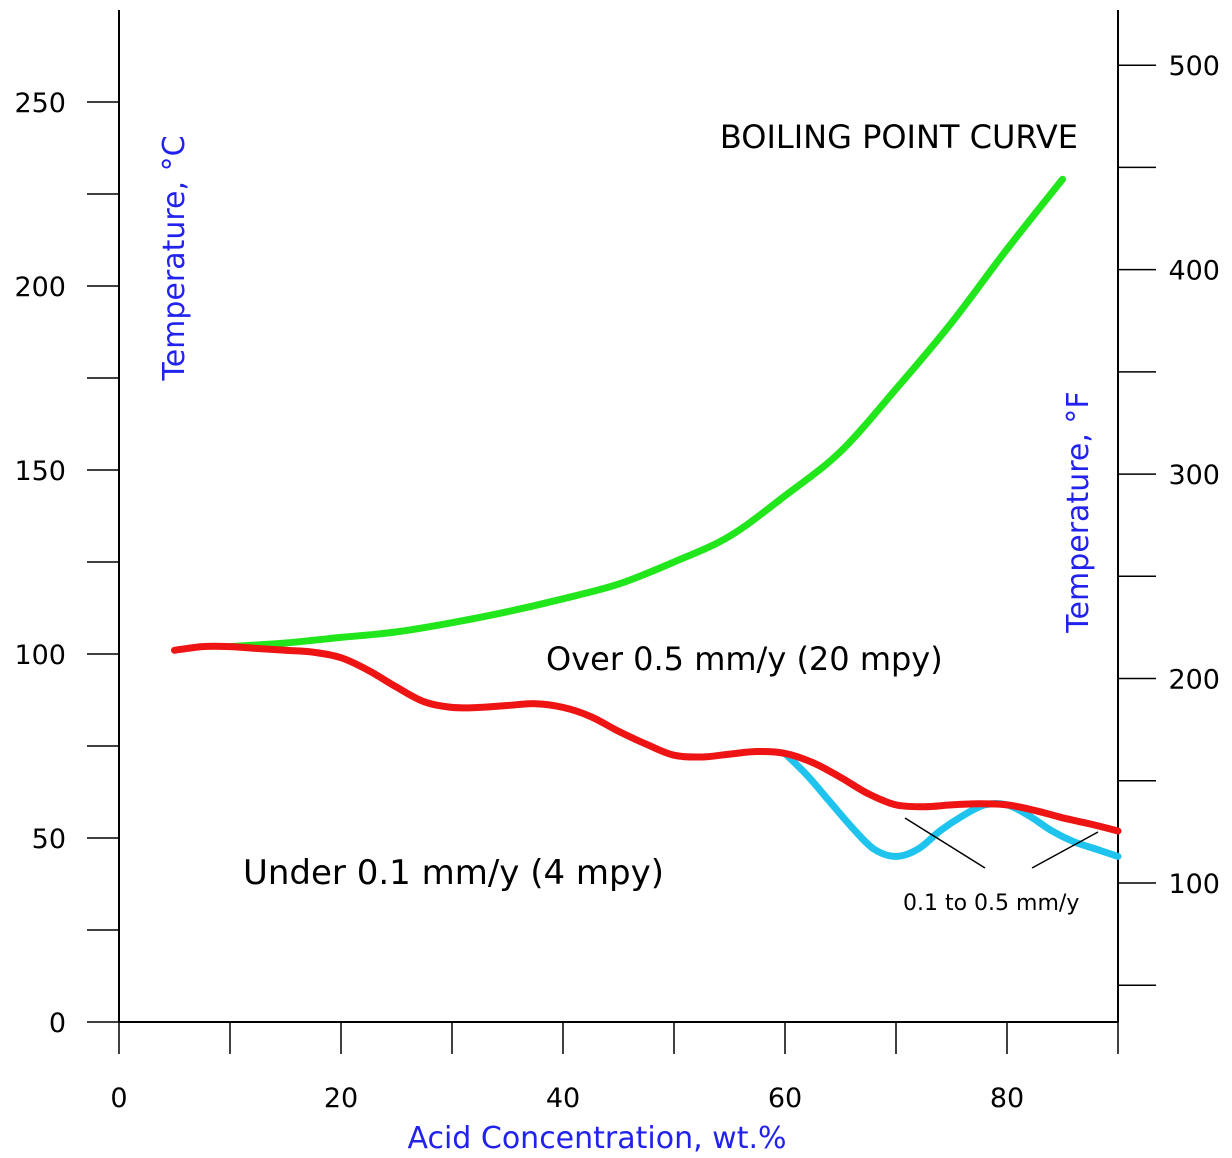 The height and width of the screenshot is (1158, 1232). I want to click on y-left-tick-label: 200, so click(40, 287).